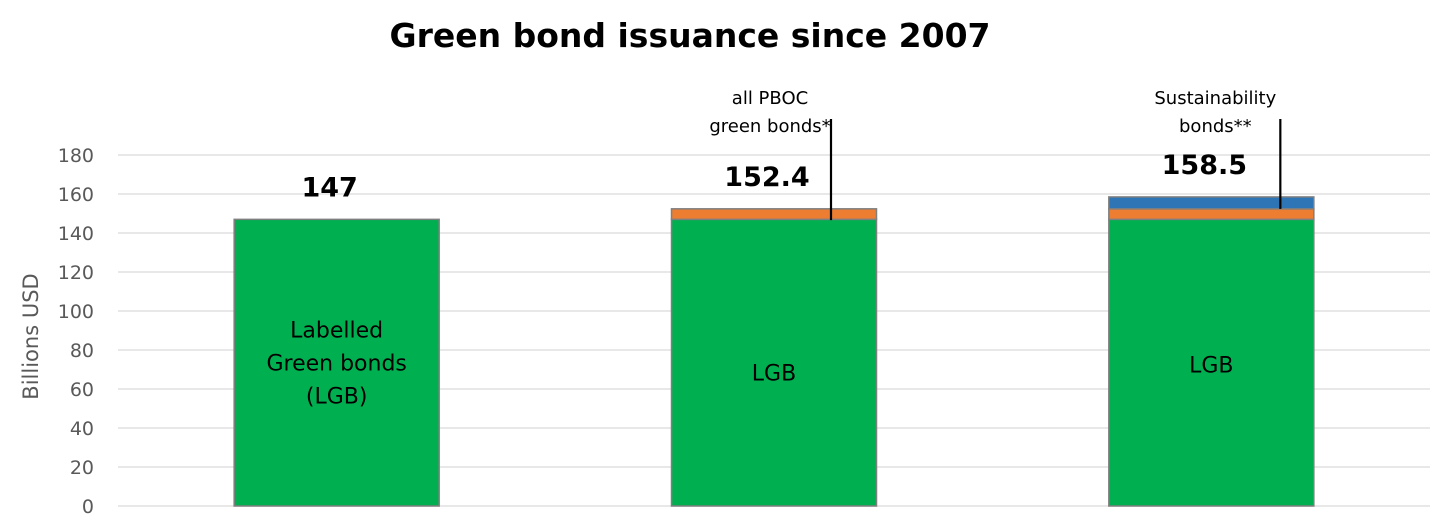  I want to click on y-axis-label: Billions USD, so click(31, 336).